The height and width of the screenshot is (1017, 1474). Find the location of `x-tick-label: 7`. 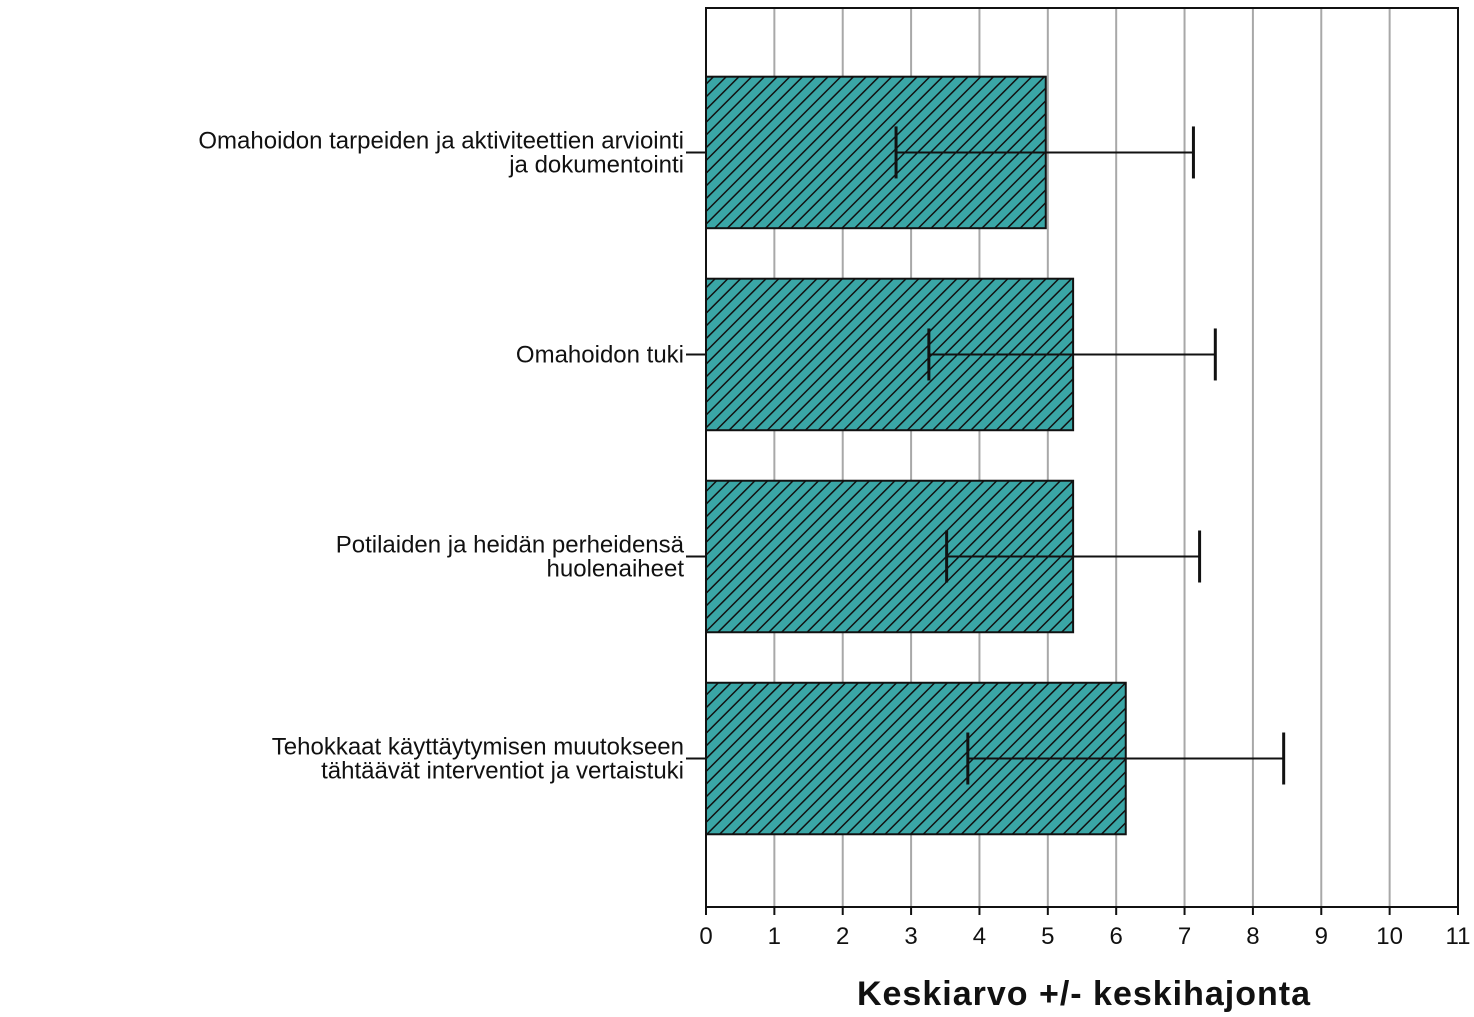

x-tick-label: 7 is located at coordinates (1184, 936).